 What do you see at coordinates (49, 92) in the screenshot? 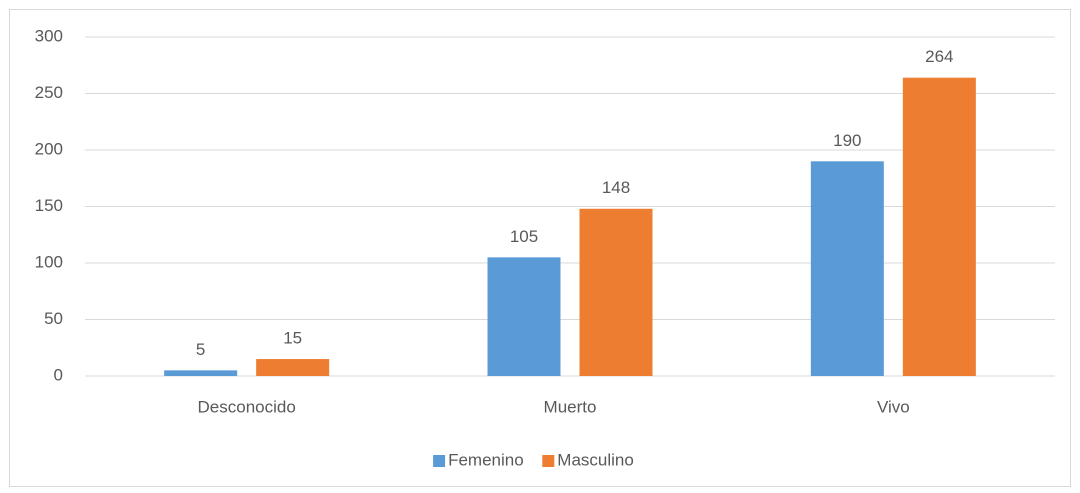
I see `y-tick-label: 250` at bounding box center [49, 92].